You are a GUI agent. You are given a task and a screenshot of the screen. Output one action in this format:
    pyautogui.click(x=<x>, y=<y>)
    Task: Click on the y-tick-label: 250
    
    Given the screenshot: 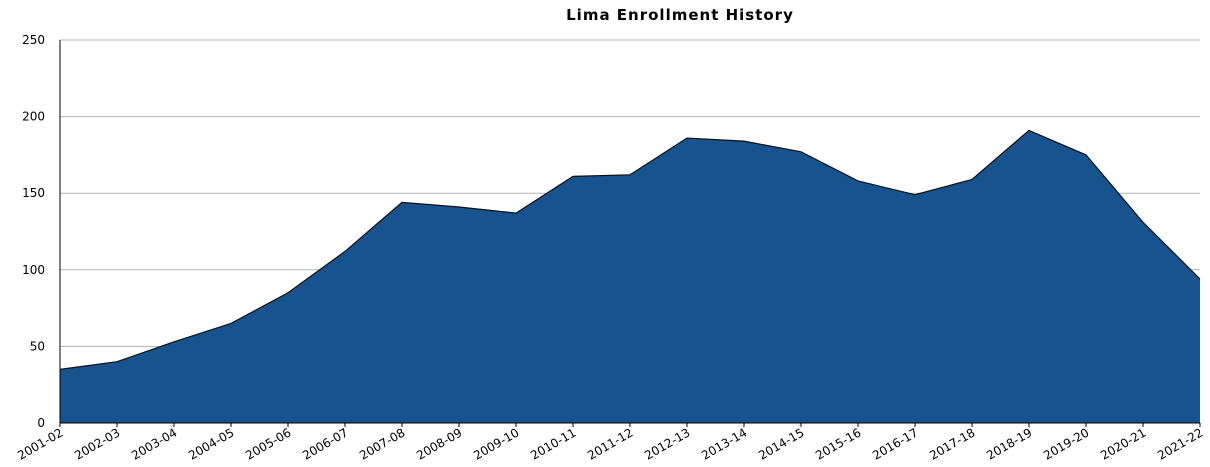 What is the action you would take?
    pyautogui.click(x=33, y=40)
    